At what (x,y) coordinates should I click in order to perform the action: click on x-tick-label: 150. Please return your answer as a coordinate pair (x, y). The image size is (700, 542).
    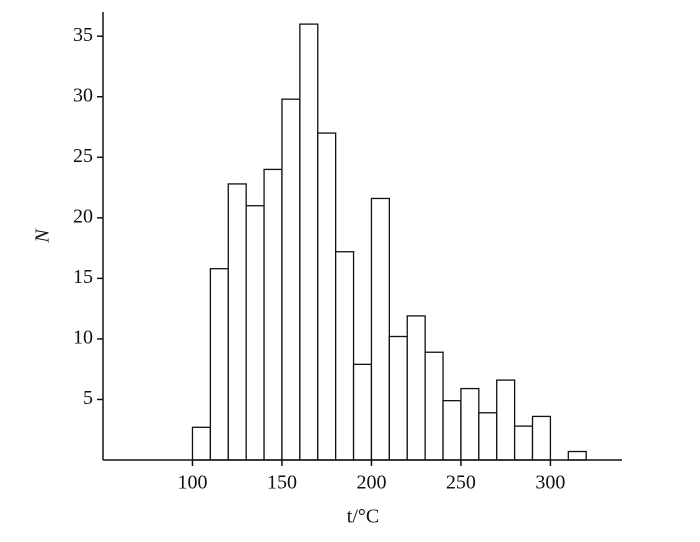
    Looking at the image, I should click on (282, 483).